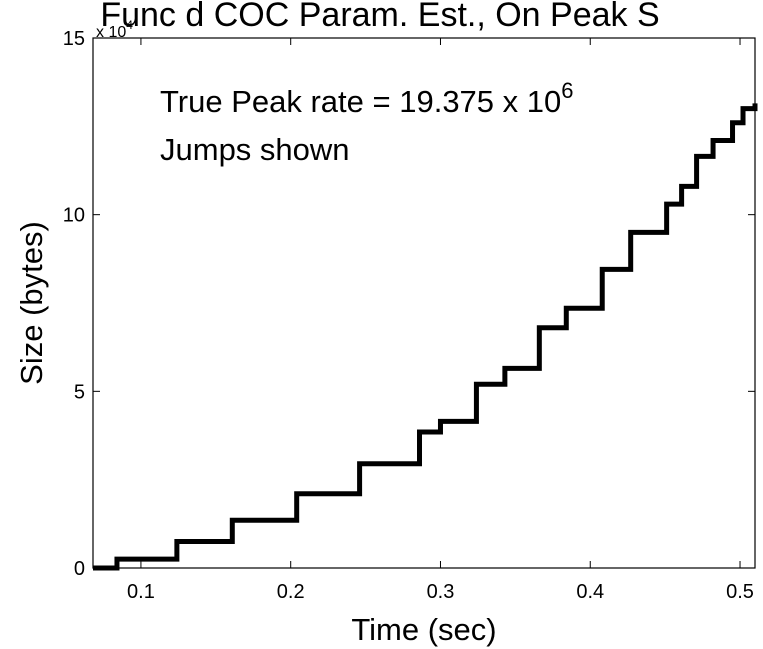 This screenshot has width=763, height=649. What do you see at coordinates (79, 569) in the screenshot?
I see `y-tick-label: 0` at bounding box center [79, 569].